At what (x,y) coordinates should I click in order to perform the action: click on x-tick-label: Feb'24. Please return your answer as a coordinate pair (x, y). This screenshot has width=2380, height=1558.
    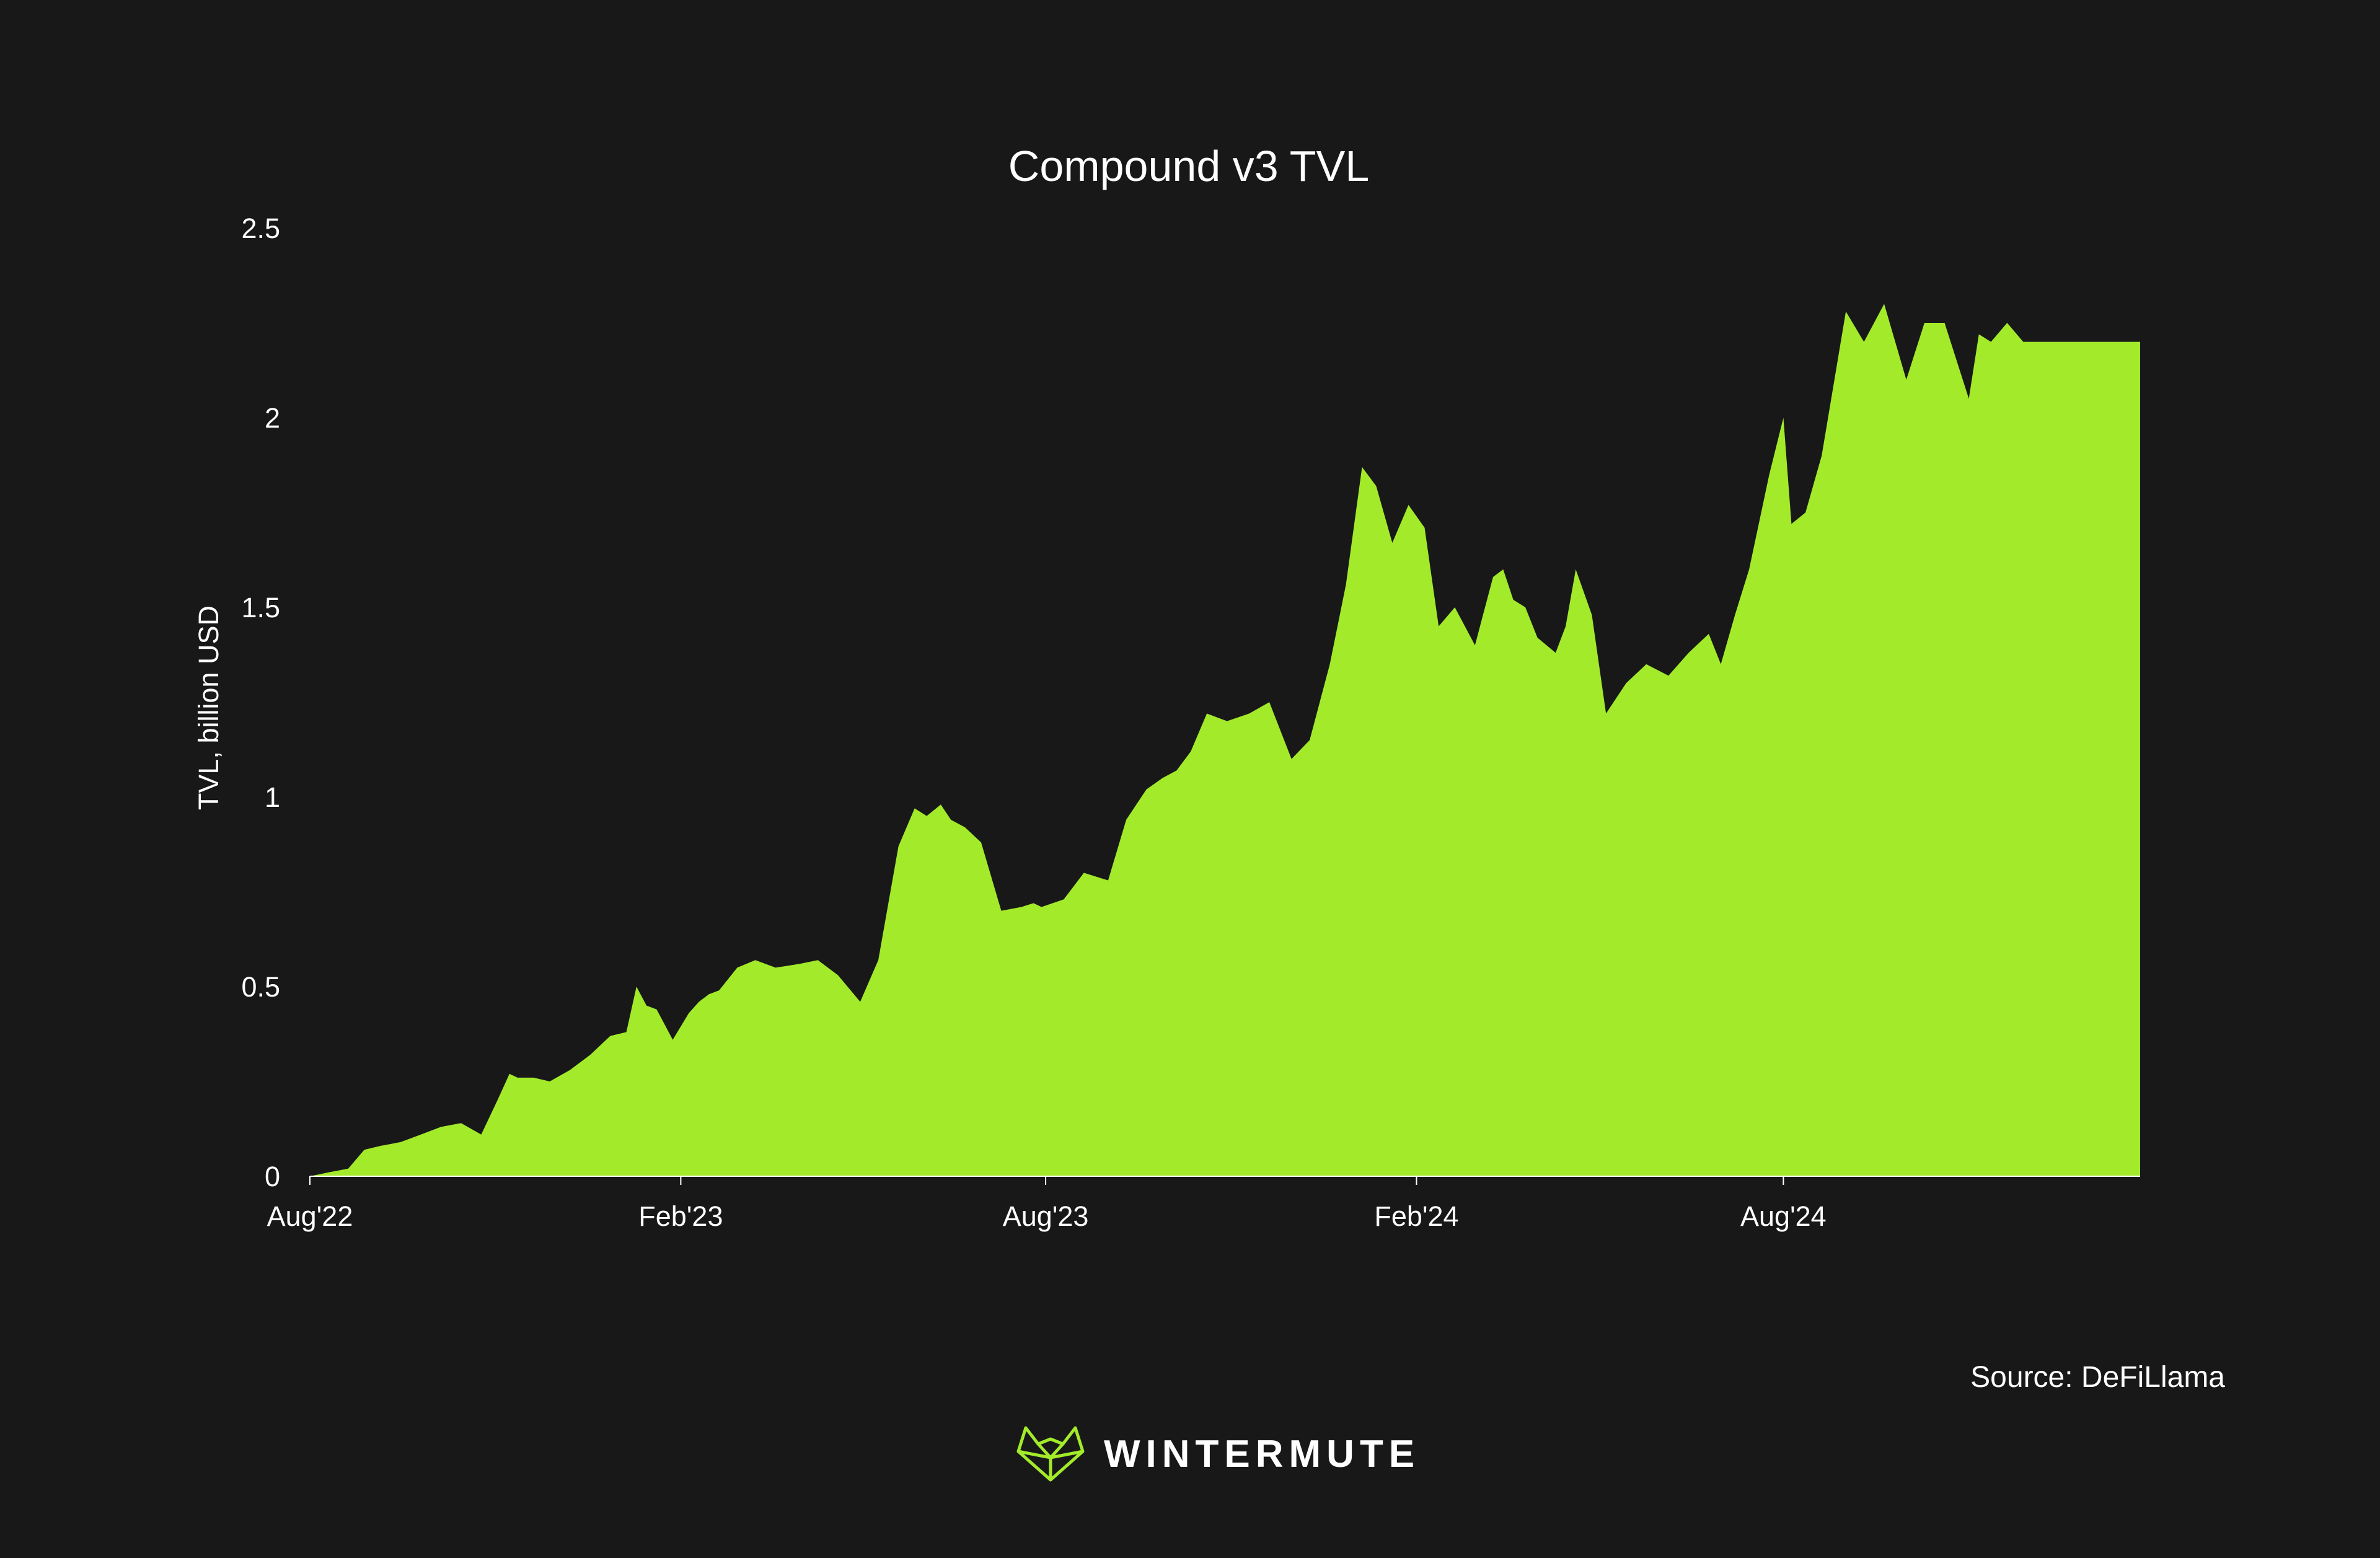
    Looking at the image, I should click on (1416, 1216).